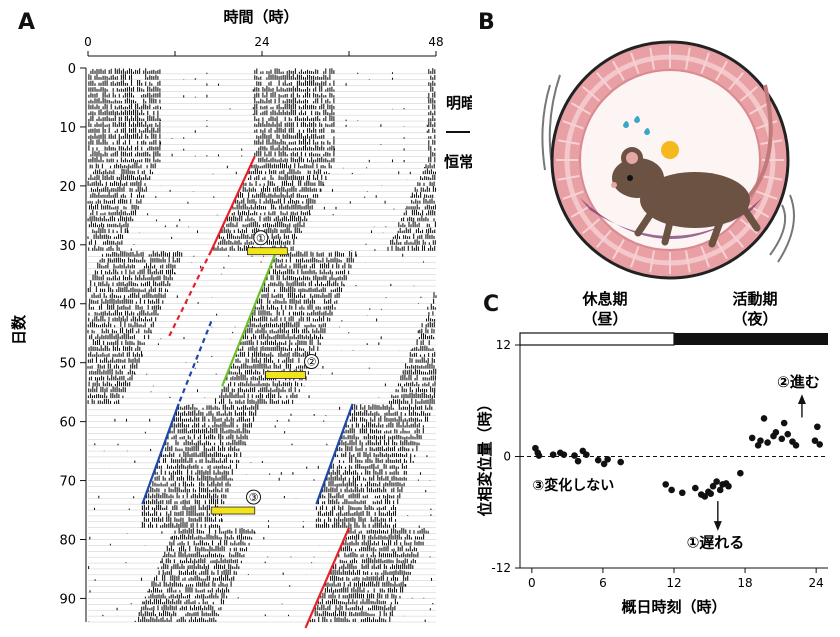  What do you see at coordinates (491, 304) in the screenshot?
I see `panel-label-c: C` at bounding box center [491, 304].